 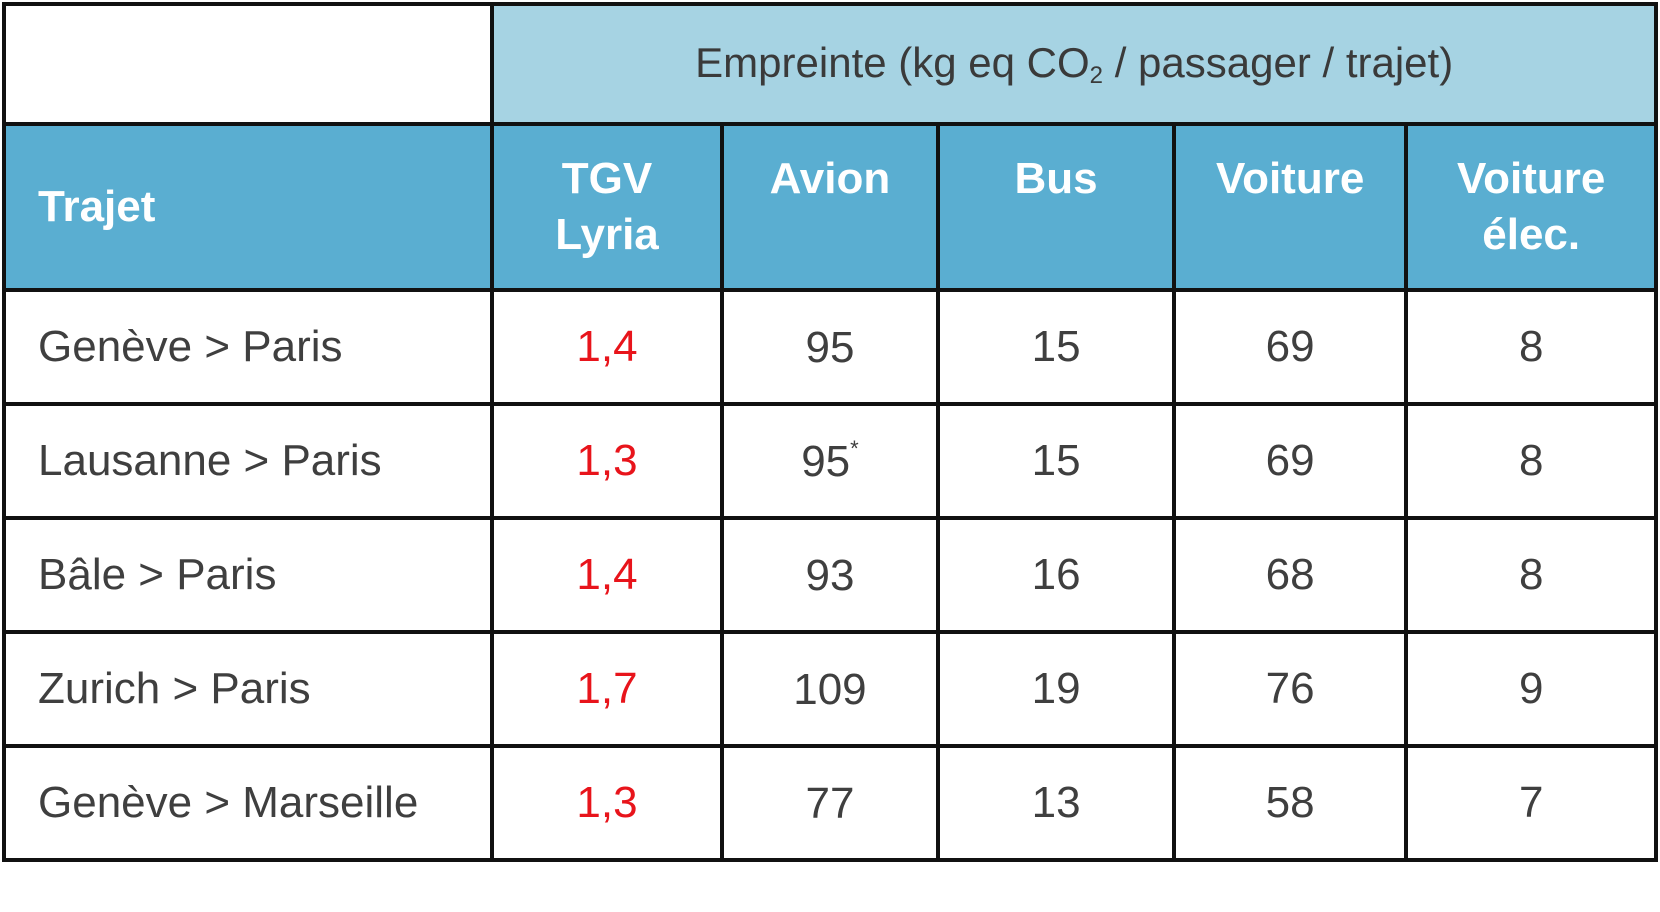 I want to click on tgv-value-cell: 1,7, so click(x=607, y=689).